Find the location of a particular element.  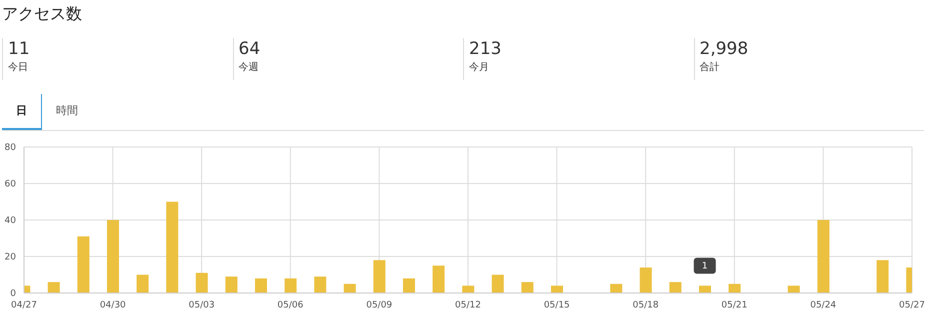

text: 213 is located at coordinates (485, 49).